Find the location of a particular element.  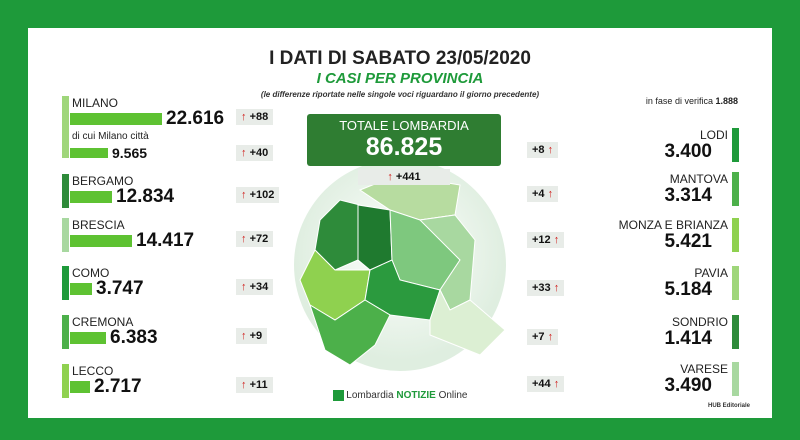

delta-text: +40 is located at coordinates (259, 153).